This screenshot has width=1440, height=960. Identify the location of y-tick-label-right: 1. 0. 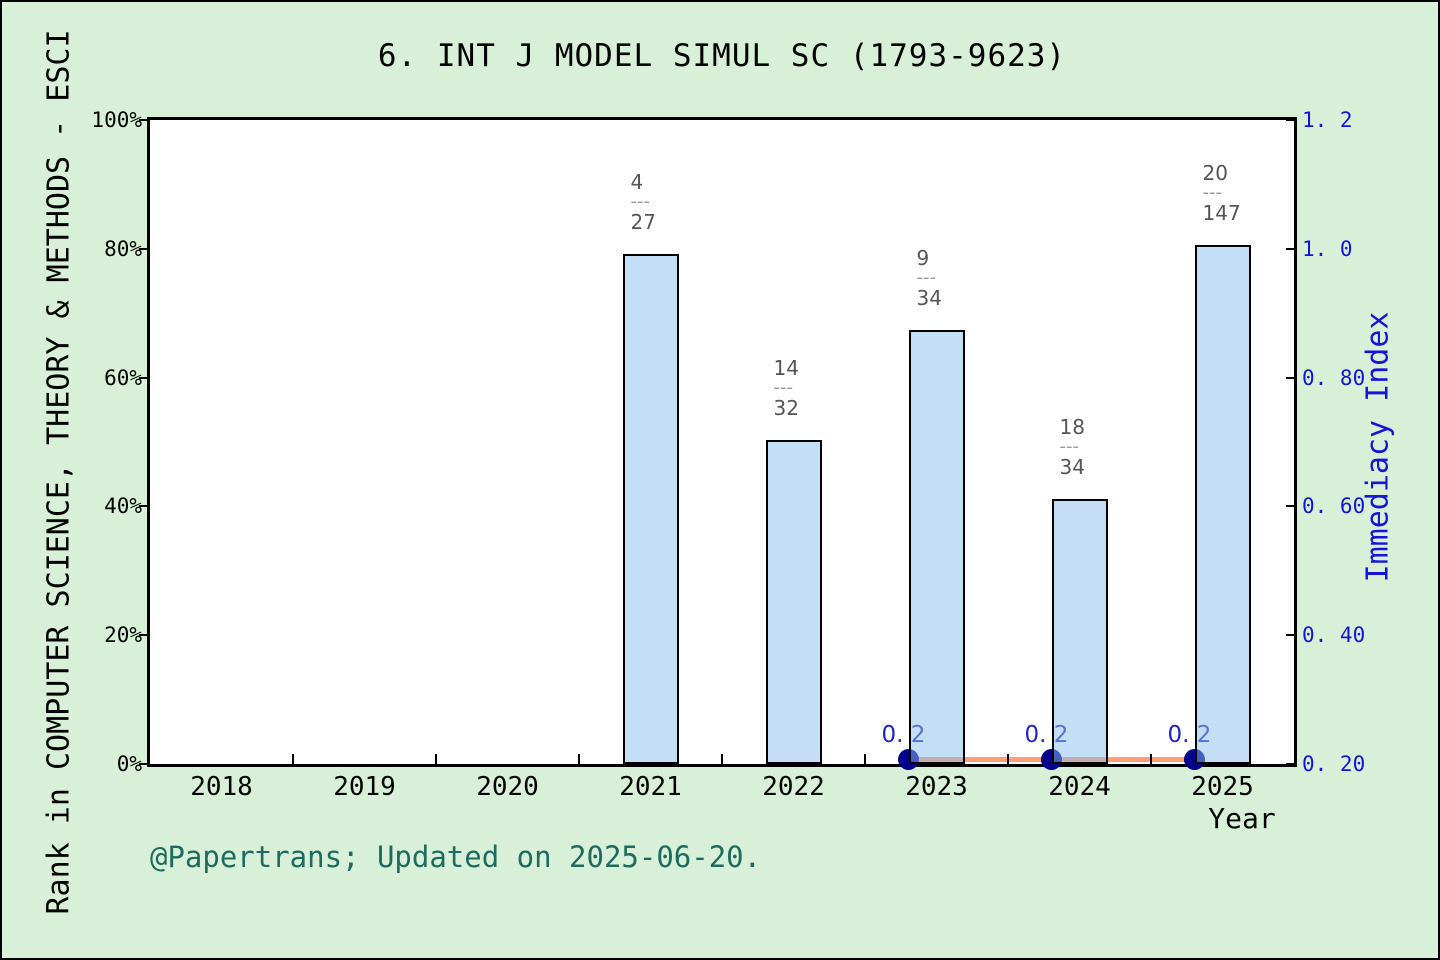
(1327, 248).